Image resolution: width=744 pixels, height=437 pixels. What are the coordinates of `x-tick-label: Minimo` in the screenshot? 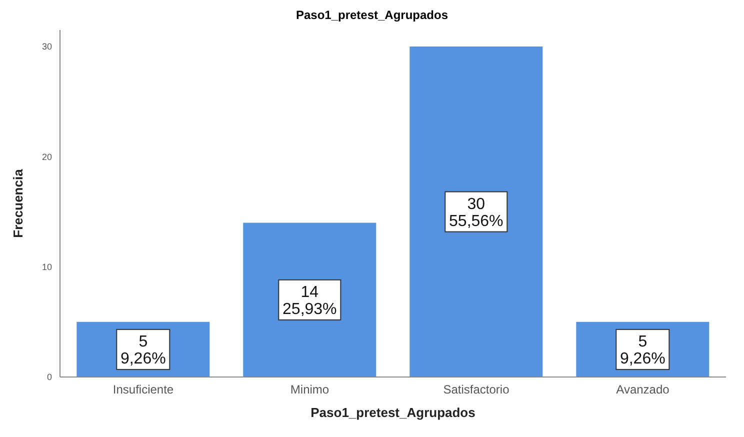 It's located at (310, 389).